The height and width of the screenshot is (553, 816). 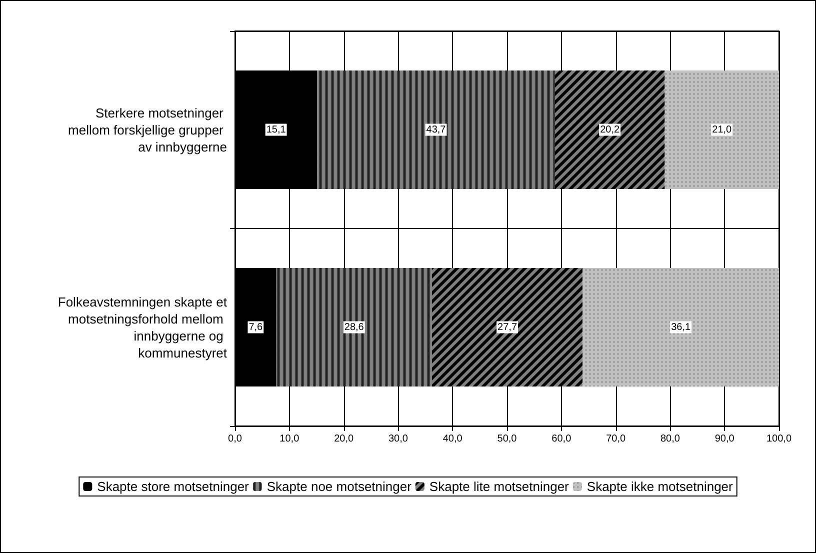 I want to click on data-label: 21,0, so click(x=722, y=130).